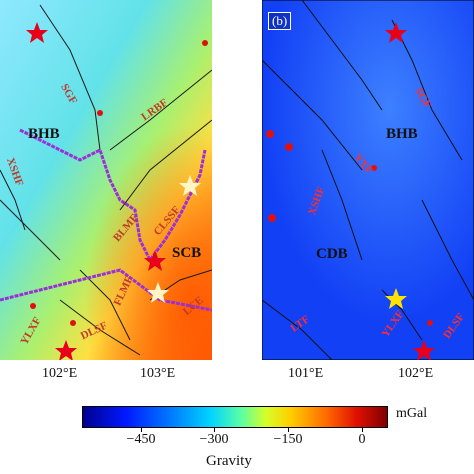 This screenshot has width=474, height=474. What do you see at coordinates (141, 439) in the screenshot?
I see `colorbar-tick-label: −450` at bounding box center [141, 439].